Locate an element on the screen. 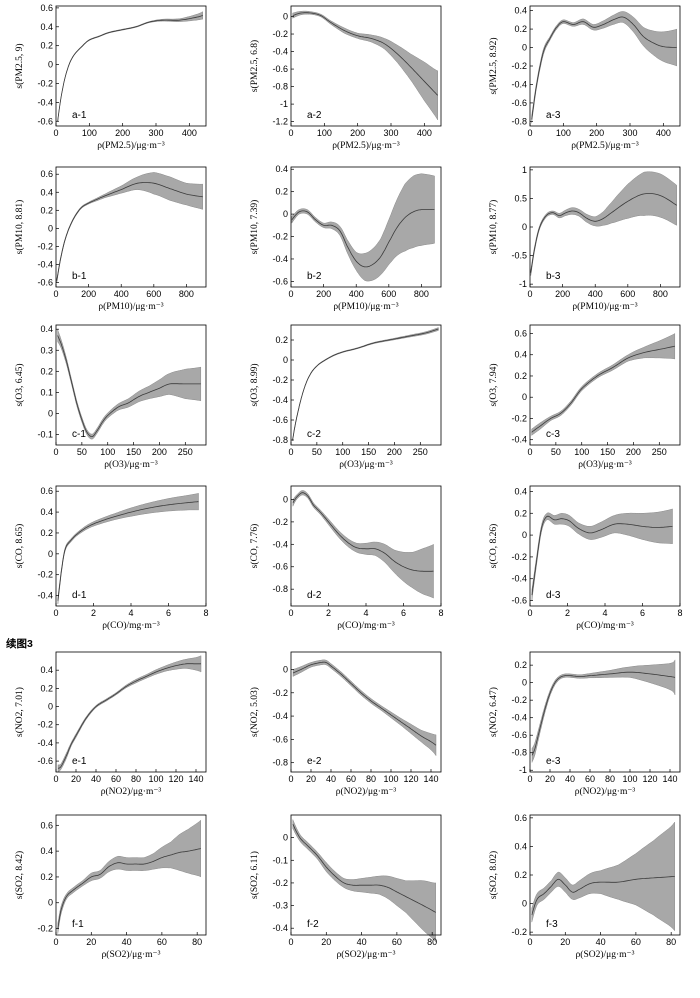  y-tick-label: 0.5 is located at coordinates (520, 198).